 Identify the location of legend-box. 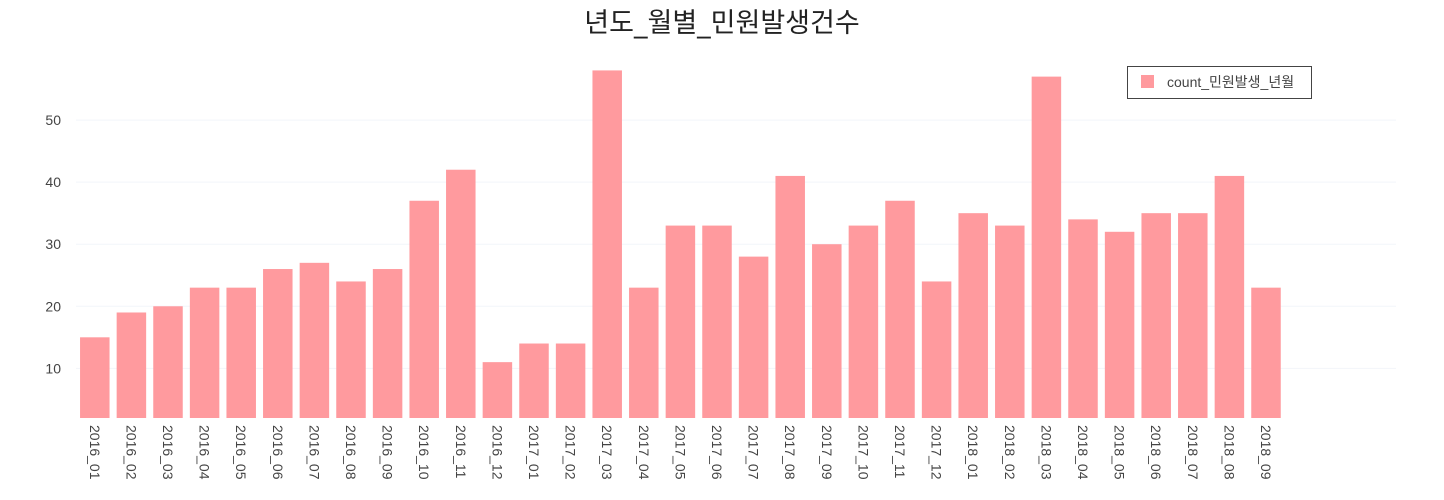
(1219, 82).